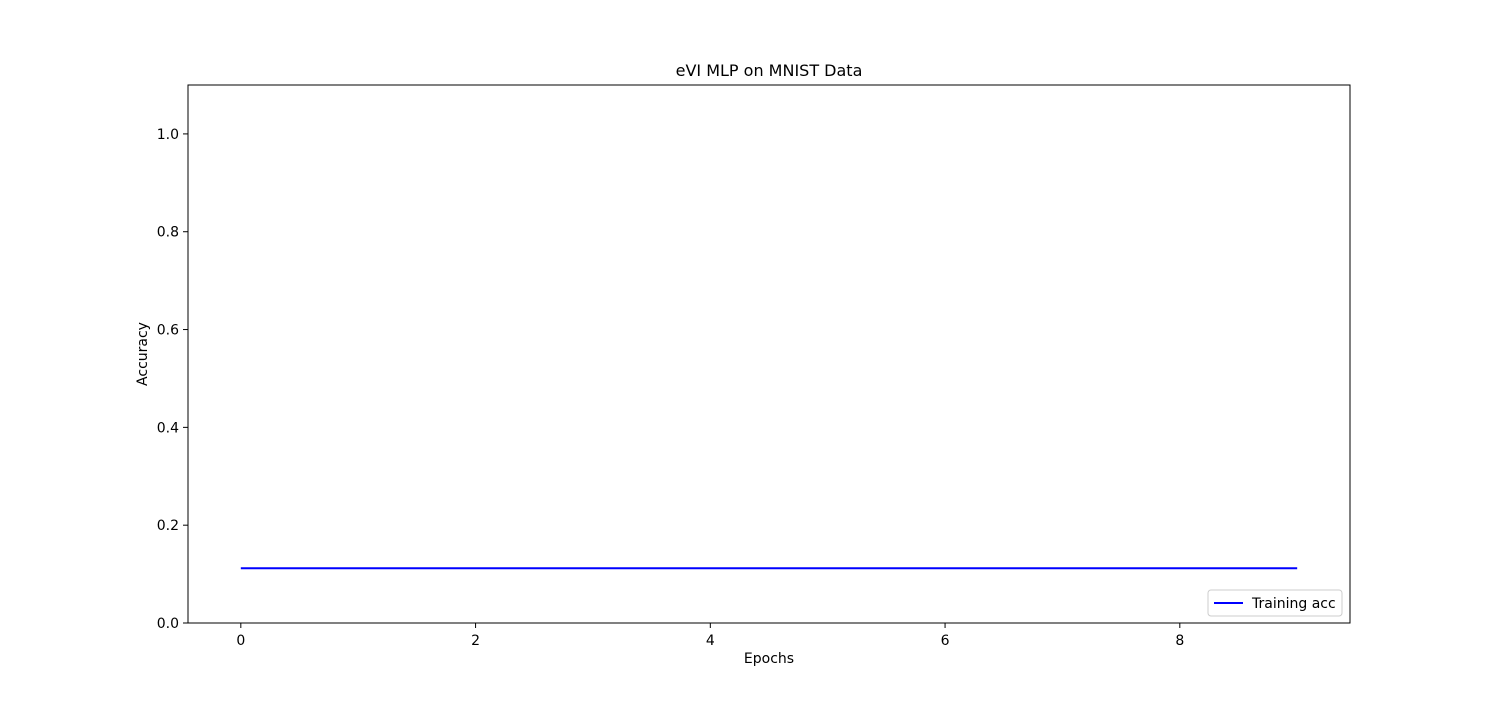 The image size is (1500, 705). I want to click on legend-box, so click(1275, 603).